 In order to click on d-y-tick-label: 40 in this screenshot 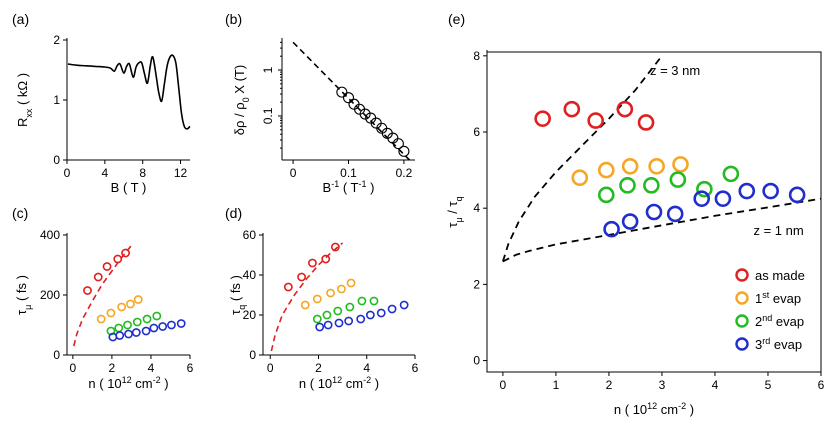, I will do `click(250, 275)`.